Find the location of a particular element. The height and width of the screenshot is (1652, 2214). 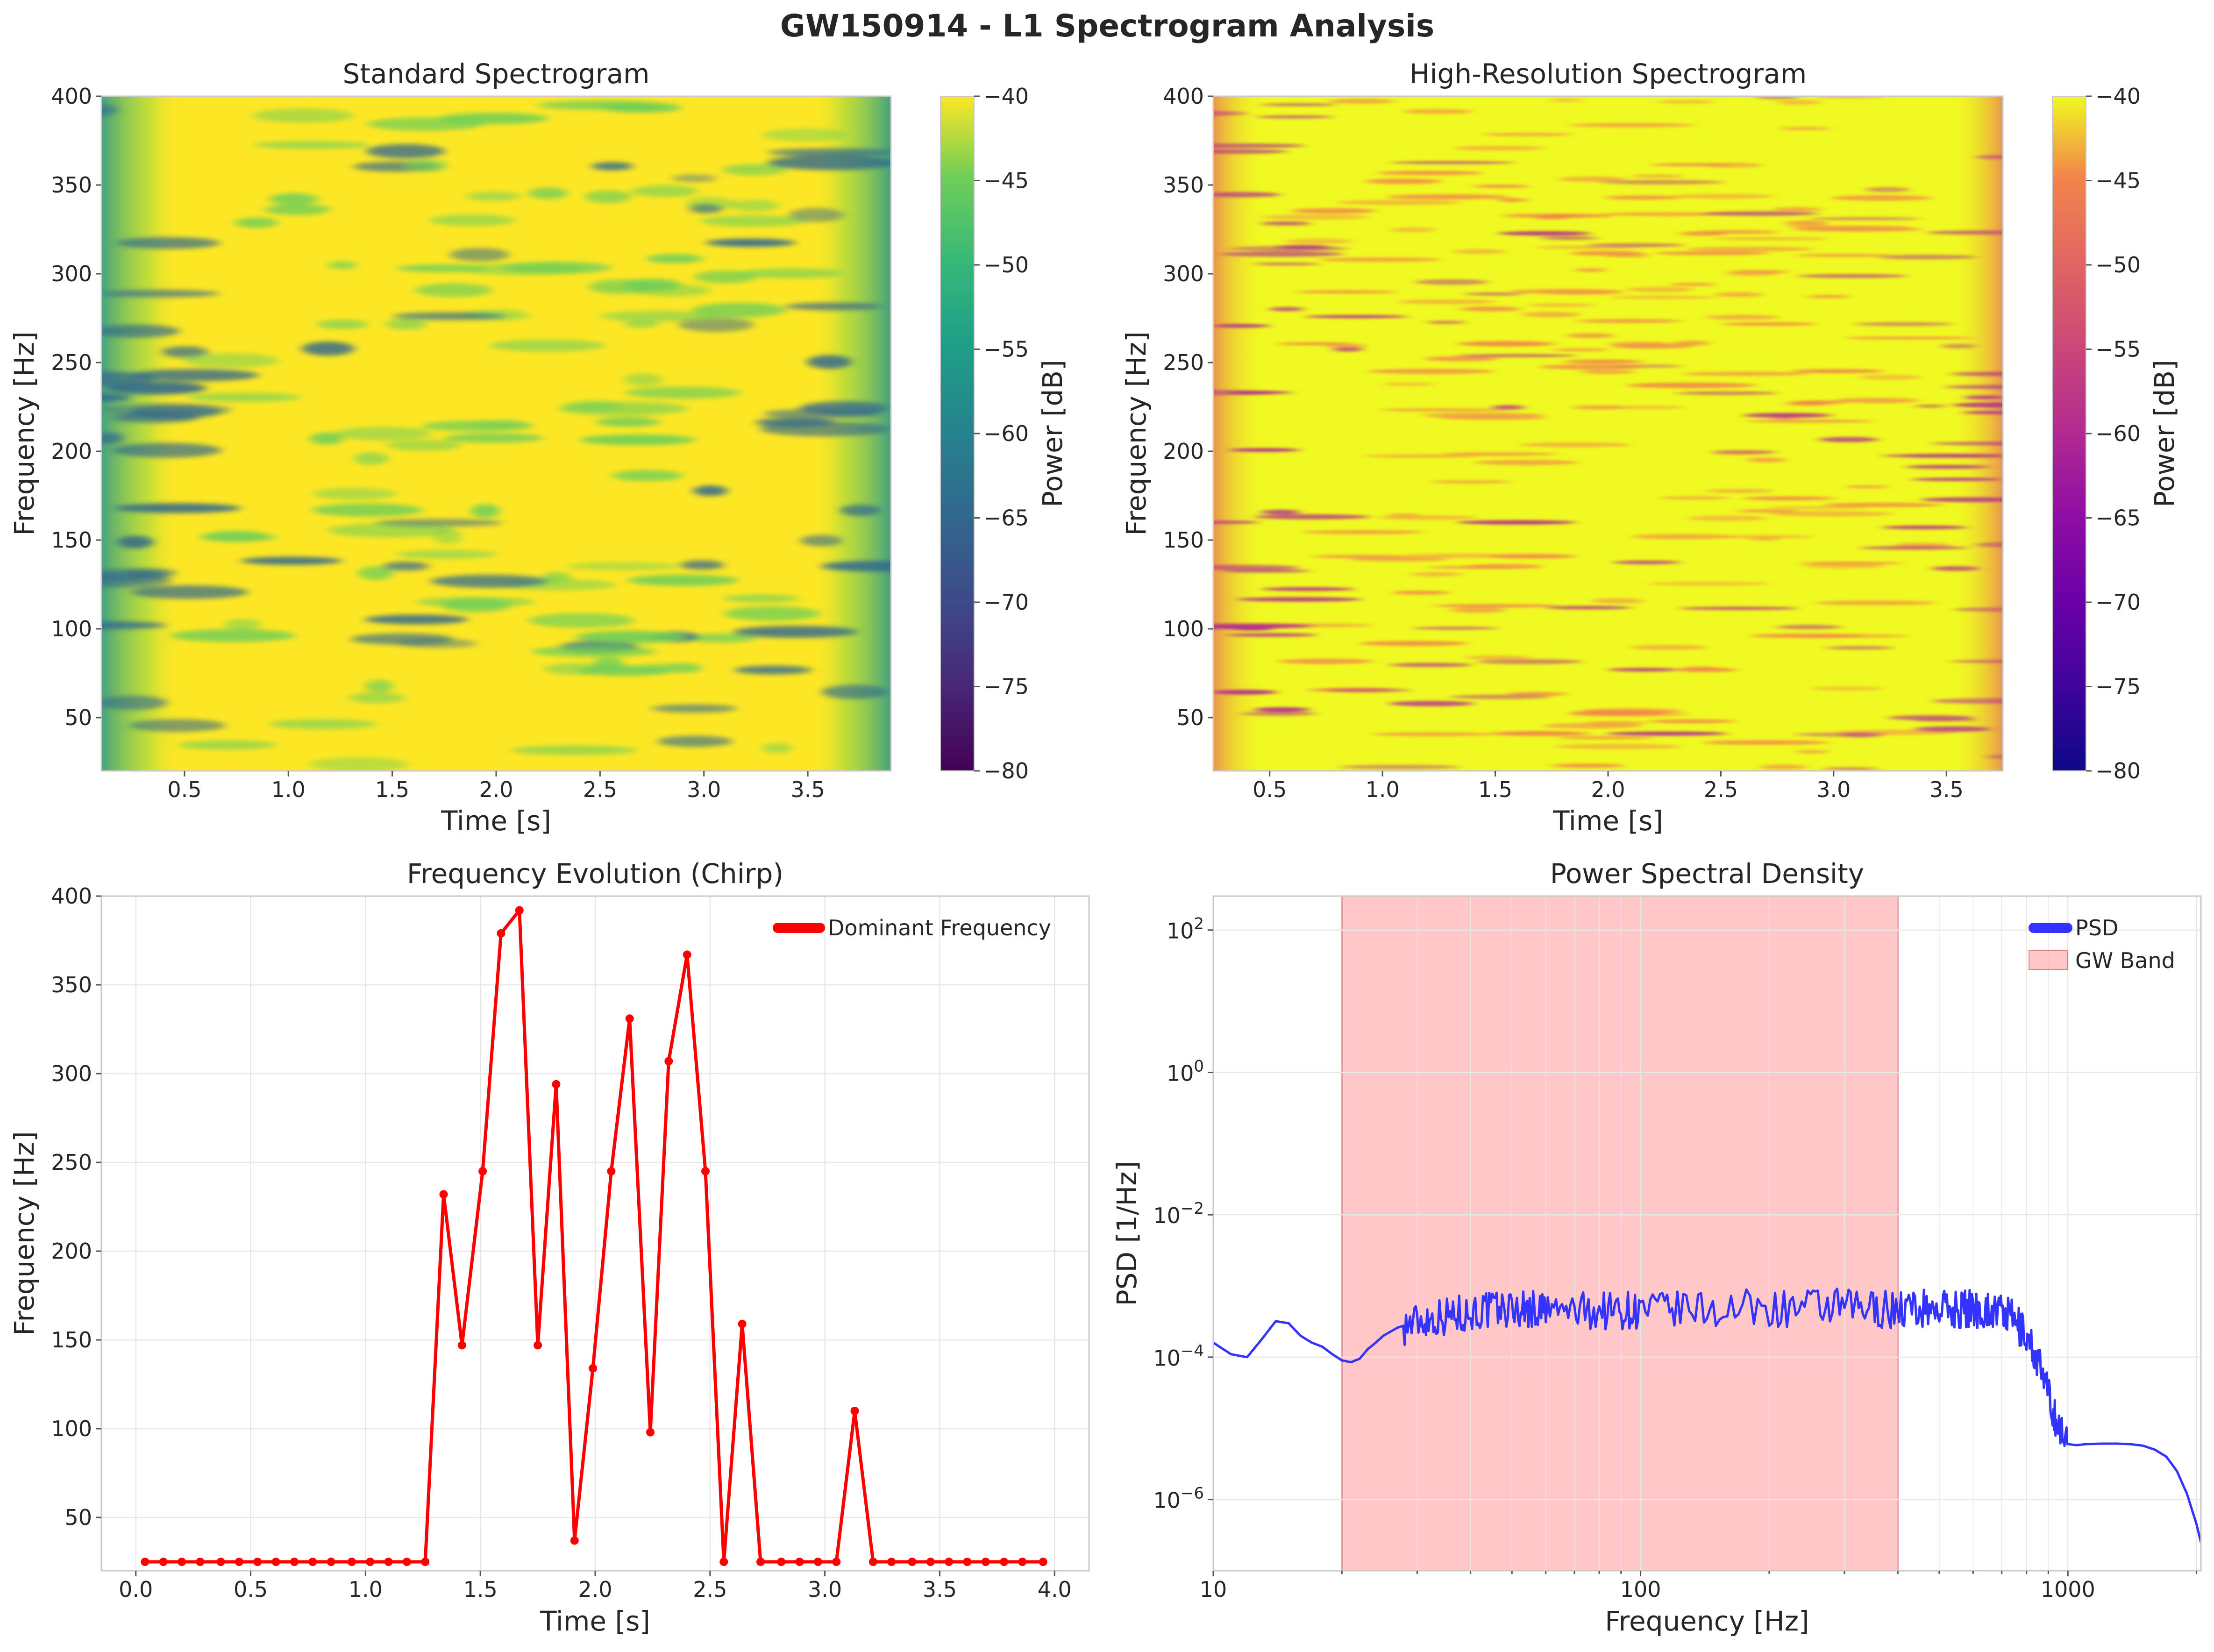

colorbar-tick-label: −50 is located at coordinates (2118, 265).